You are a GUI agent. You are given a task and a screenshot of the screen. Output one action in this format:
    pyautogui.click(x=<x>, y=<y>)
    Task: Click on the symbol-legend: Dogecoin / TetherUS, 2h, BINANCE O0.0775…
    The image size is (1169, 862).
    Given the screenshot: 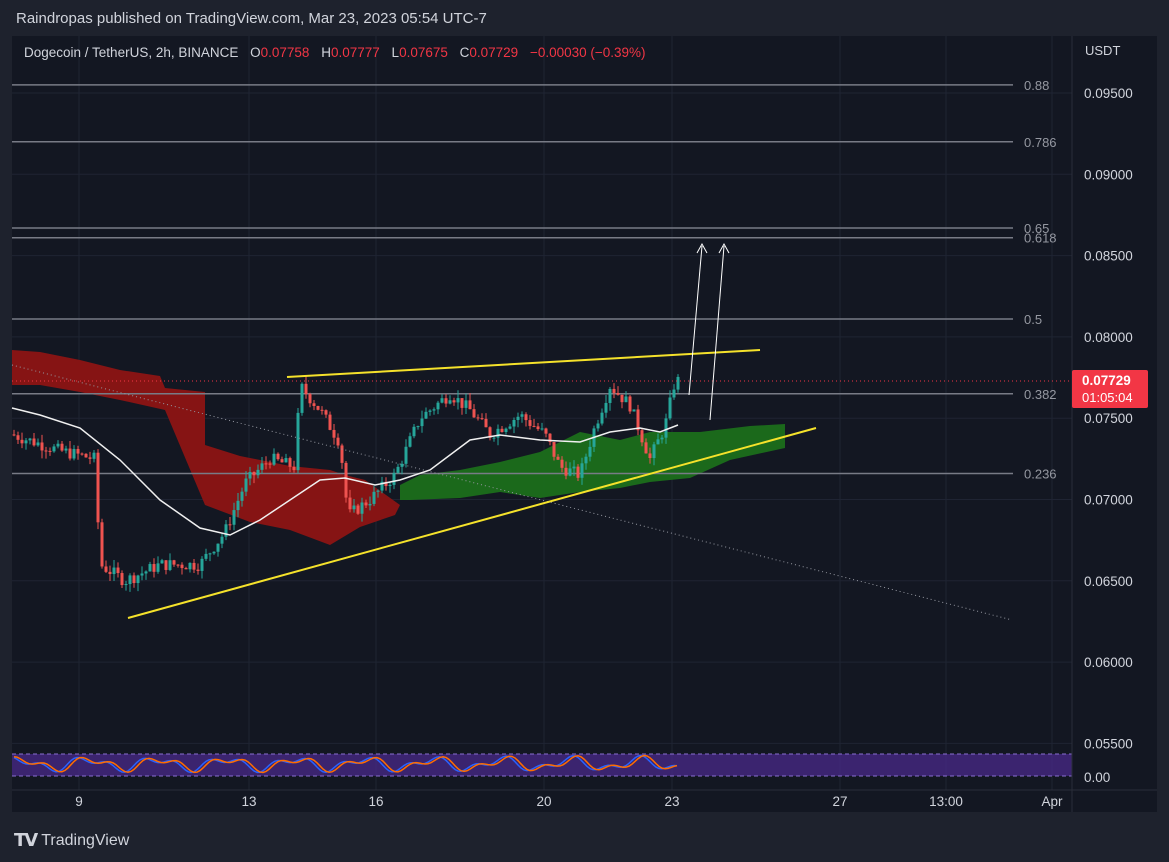 What is the action you would take?
    pyautogui.click(x=335, y=52)
    